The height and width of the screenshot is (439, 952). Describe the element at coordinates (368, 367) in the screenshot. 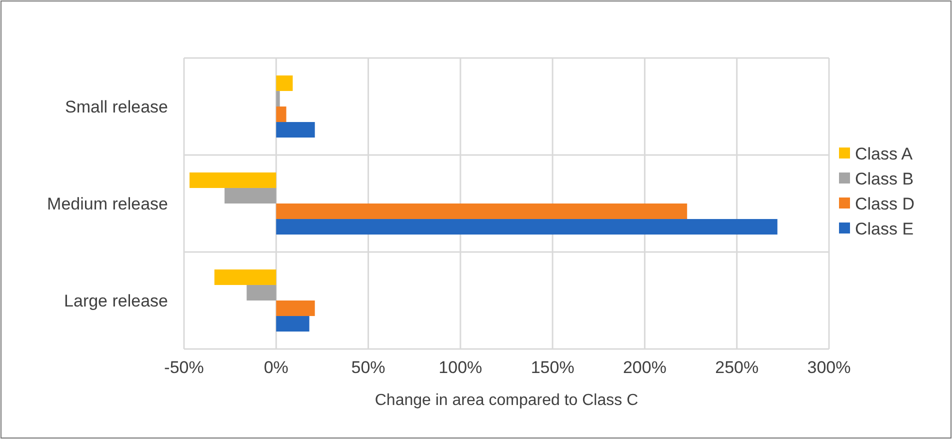

I see `x-tick-label: 50%` at that location.